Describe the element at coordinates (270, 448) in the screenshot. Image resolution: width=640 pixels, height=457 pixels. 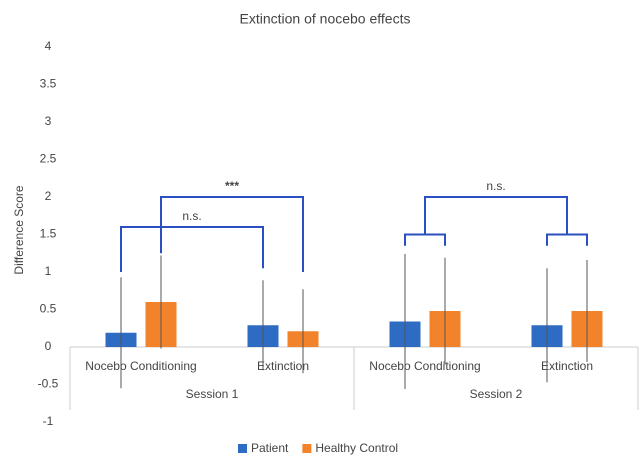
I see `legend-label: Patient` at that location.